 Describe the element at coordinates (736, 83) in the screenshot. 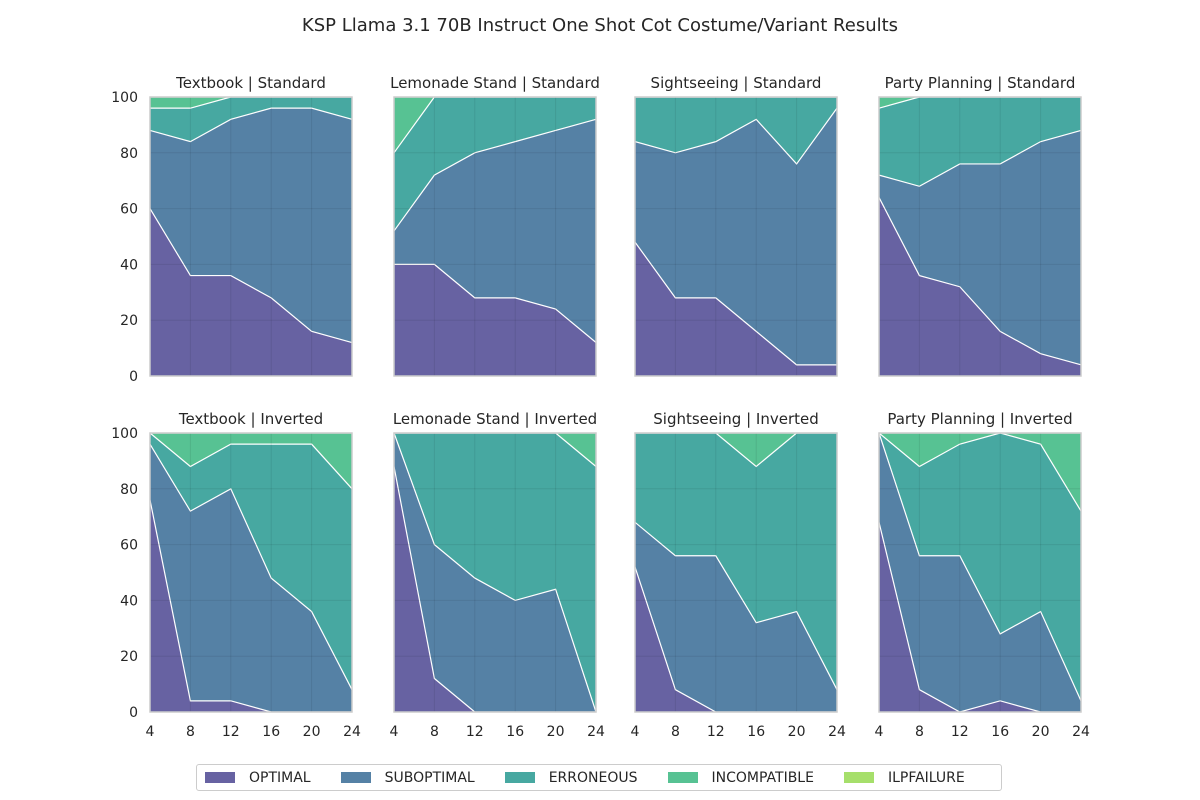

I see `panel-title: Sightseeing | Standard` at that location.